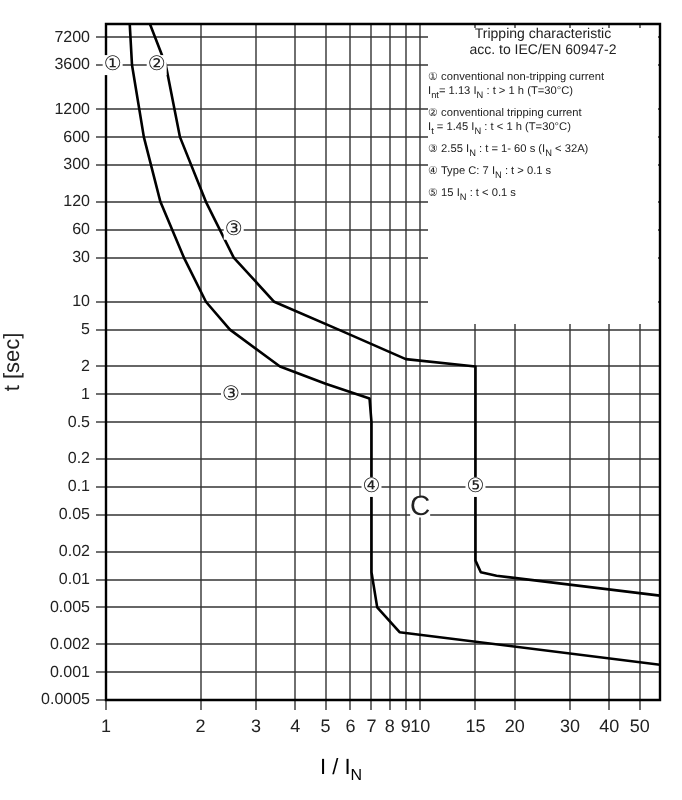  I want to click on y-tick-label: 120, so click(77, 201).